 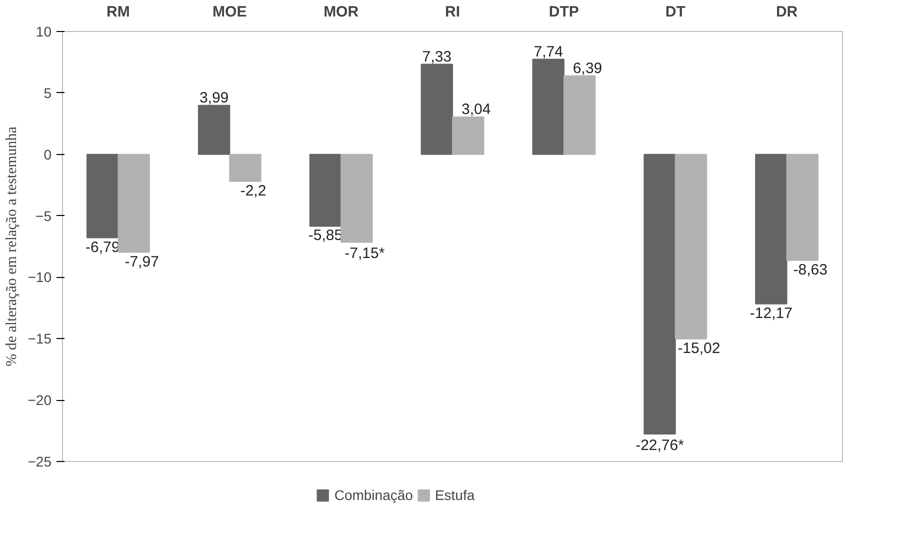 I want to click on data-label: -8,63, so click(x=810, y=269).